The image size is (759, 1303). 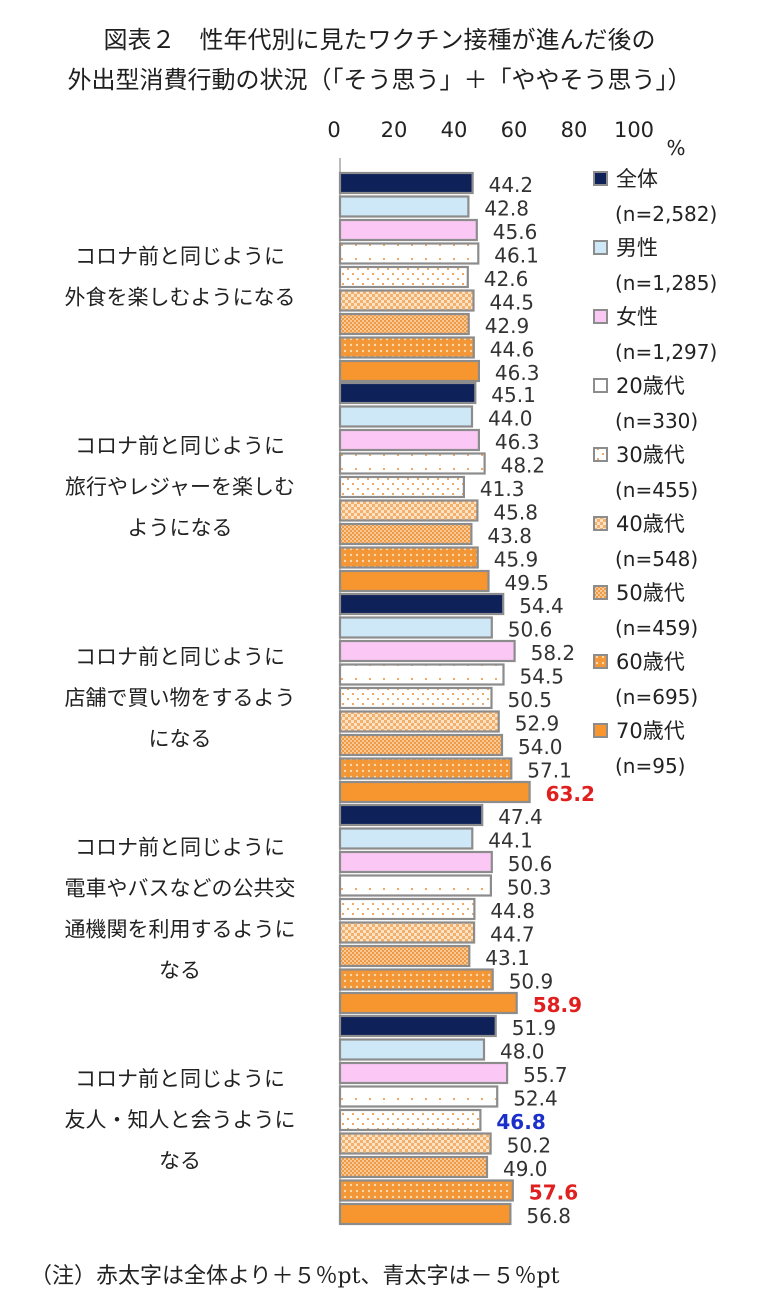 What do you see at coordinates (180, 1120) in the screenshot?
I see `category-label: 友人・知人と会うように` at bounding box center [180, 1120].